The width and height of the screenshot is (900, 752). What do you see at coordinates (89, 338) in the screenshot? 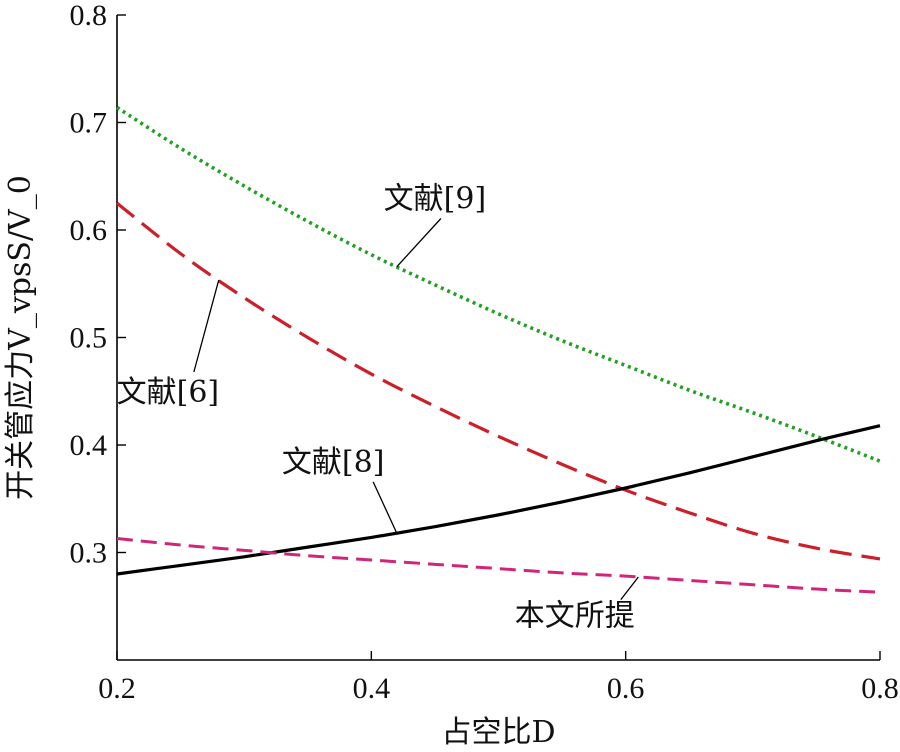
I see `y-tick-label: 0.5` at bounding box center [89, 338].